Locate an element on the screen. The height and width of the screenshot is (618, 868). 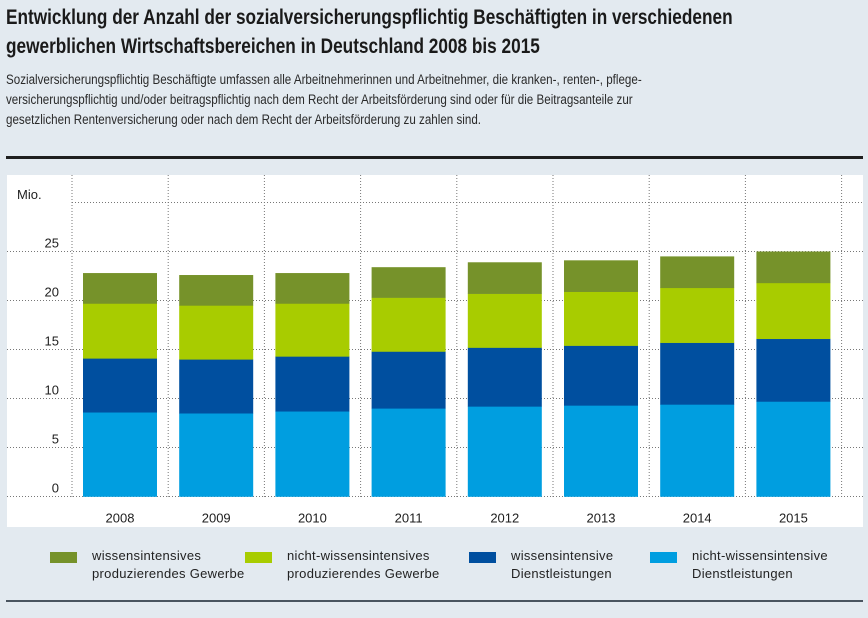
y-axis-unit-label: Mio. is located at coordinates (29, 194).